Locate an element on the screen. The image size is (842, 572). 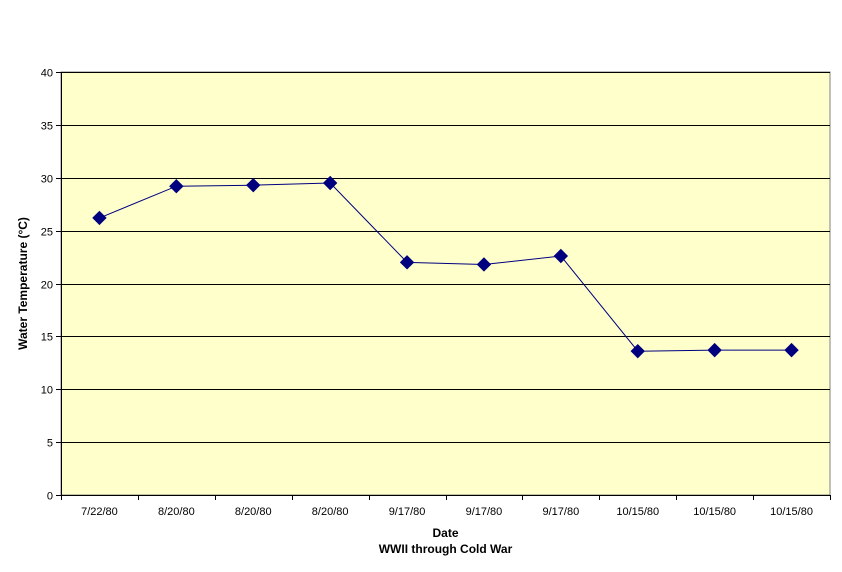
y-tick-label: 5 is located at coordinates (50, 444).